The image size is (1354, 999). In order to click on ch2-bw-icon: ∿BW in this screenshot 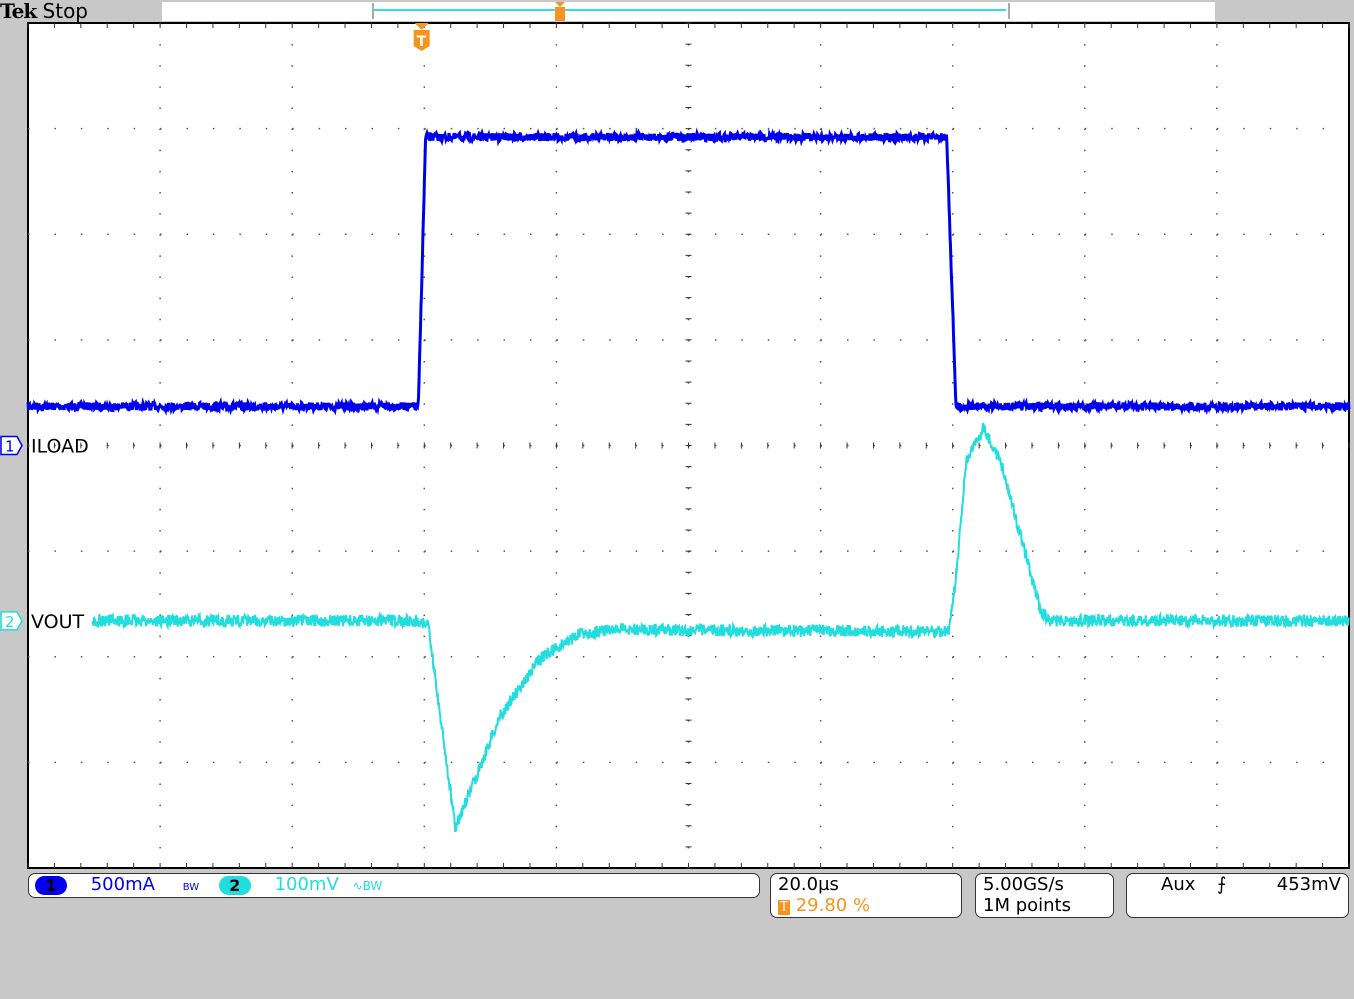, I will do `click(367, 886)`.